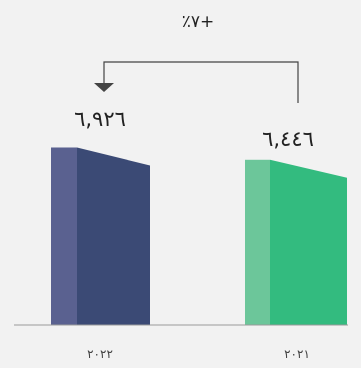  I want to click on value-label-2022: ٦,٩٢٦, so click(100, 119).